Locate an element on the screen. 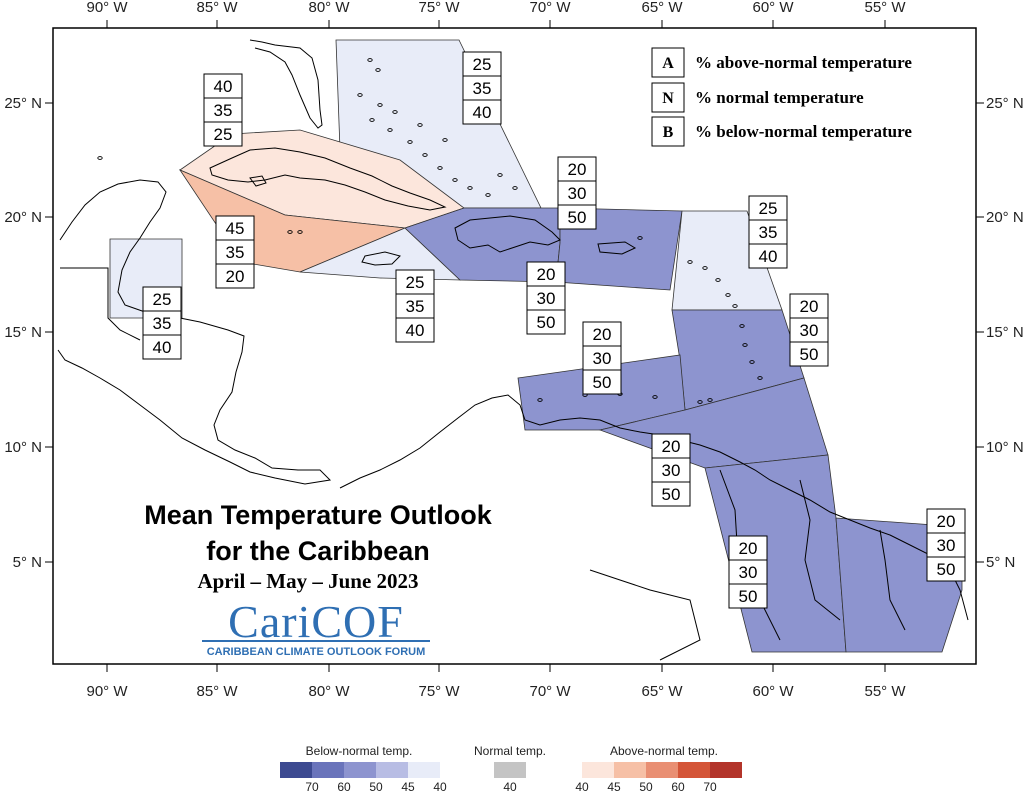 Image resolution: width=1030 pixels, height=791 pixels. prob-box-abc: 20 30 50 is located at coordinates (602, 358).